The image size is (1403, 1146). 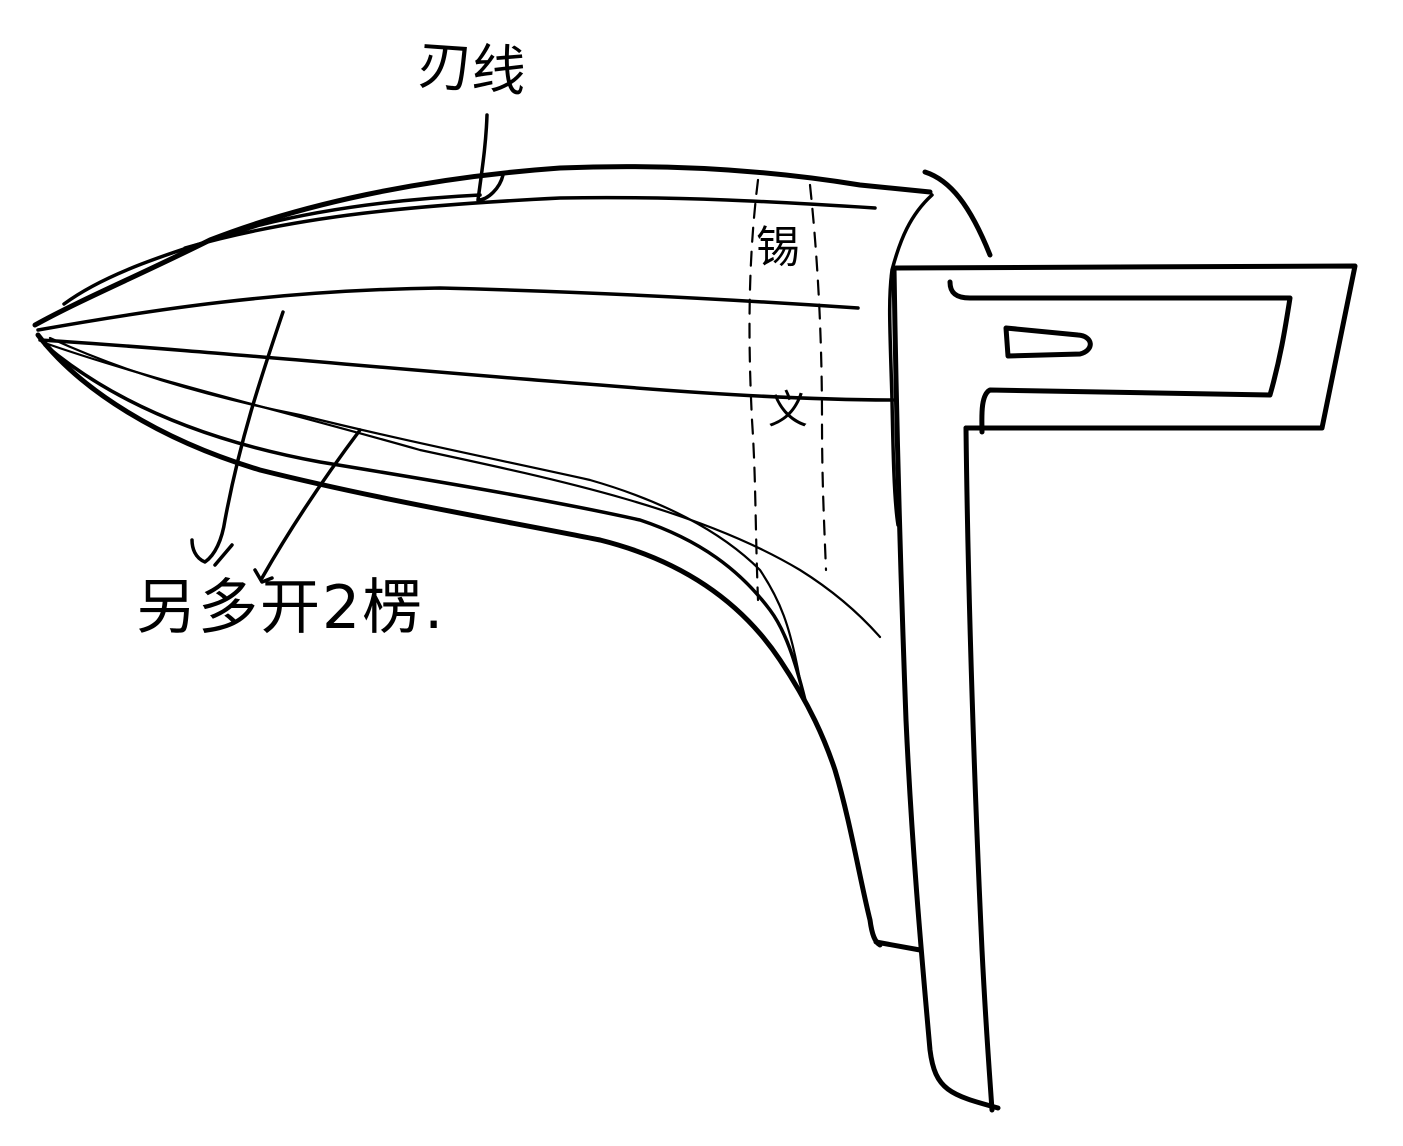 What do you see at coordinates (957, 213) in the screenshot?
I see `guard-curve` at bounding box center [957, 213].